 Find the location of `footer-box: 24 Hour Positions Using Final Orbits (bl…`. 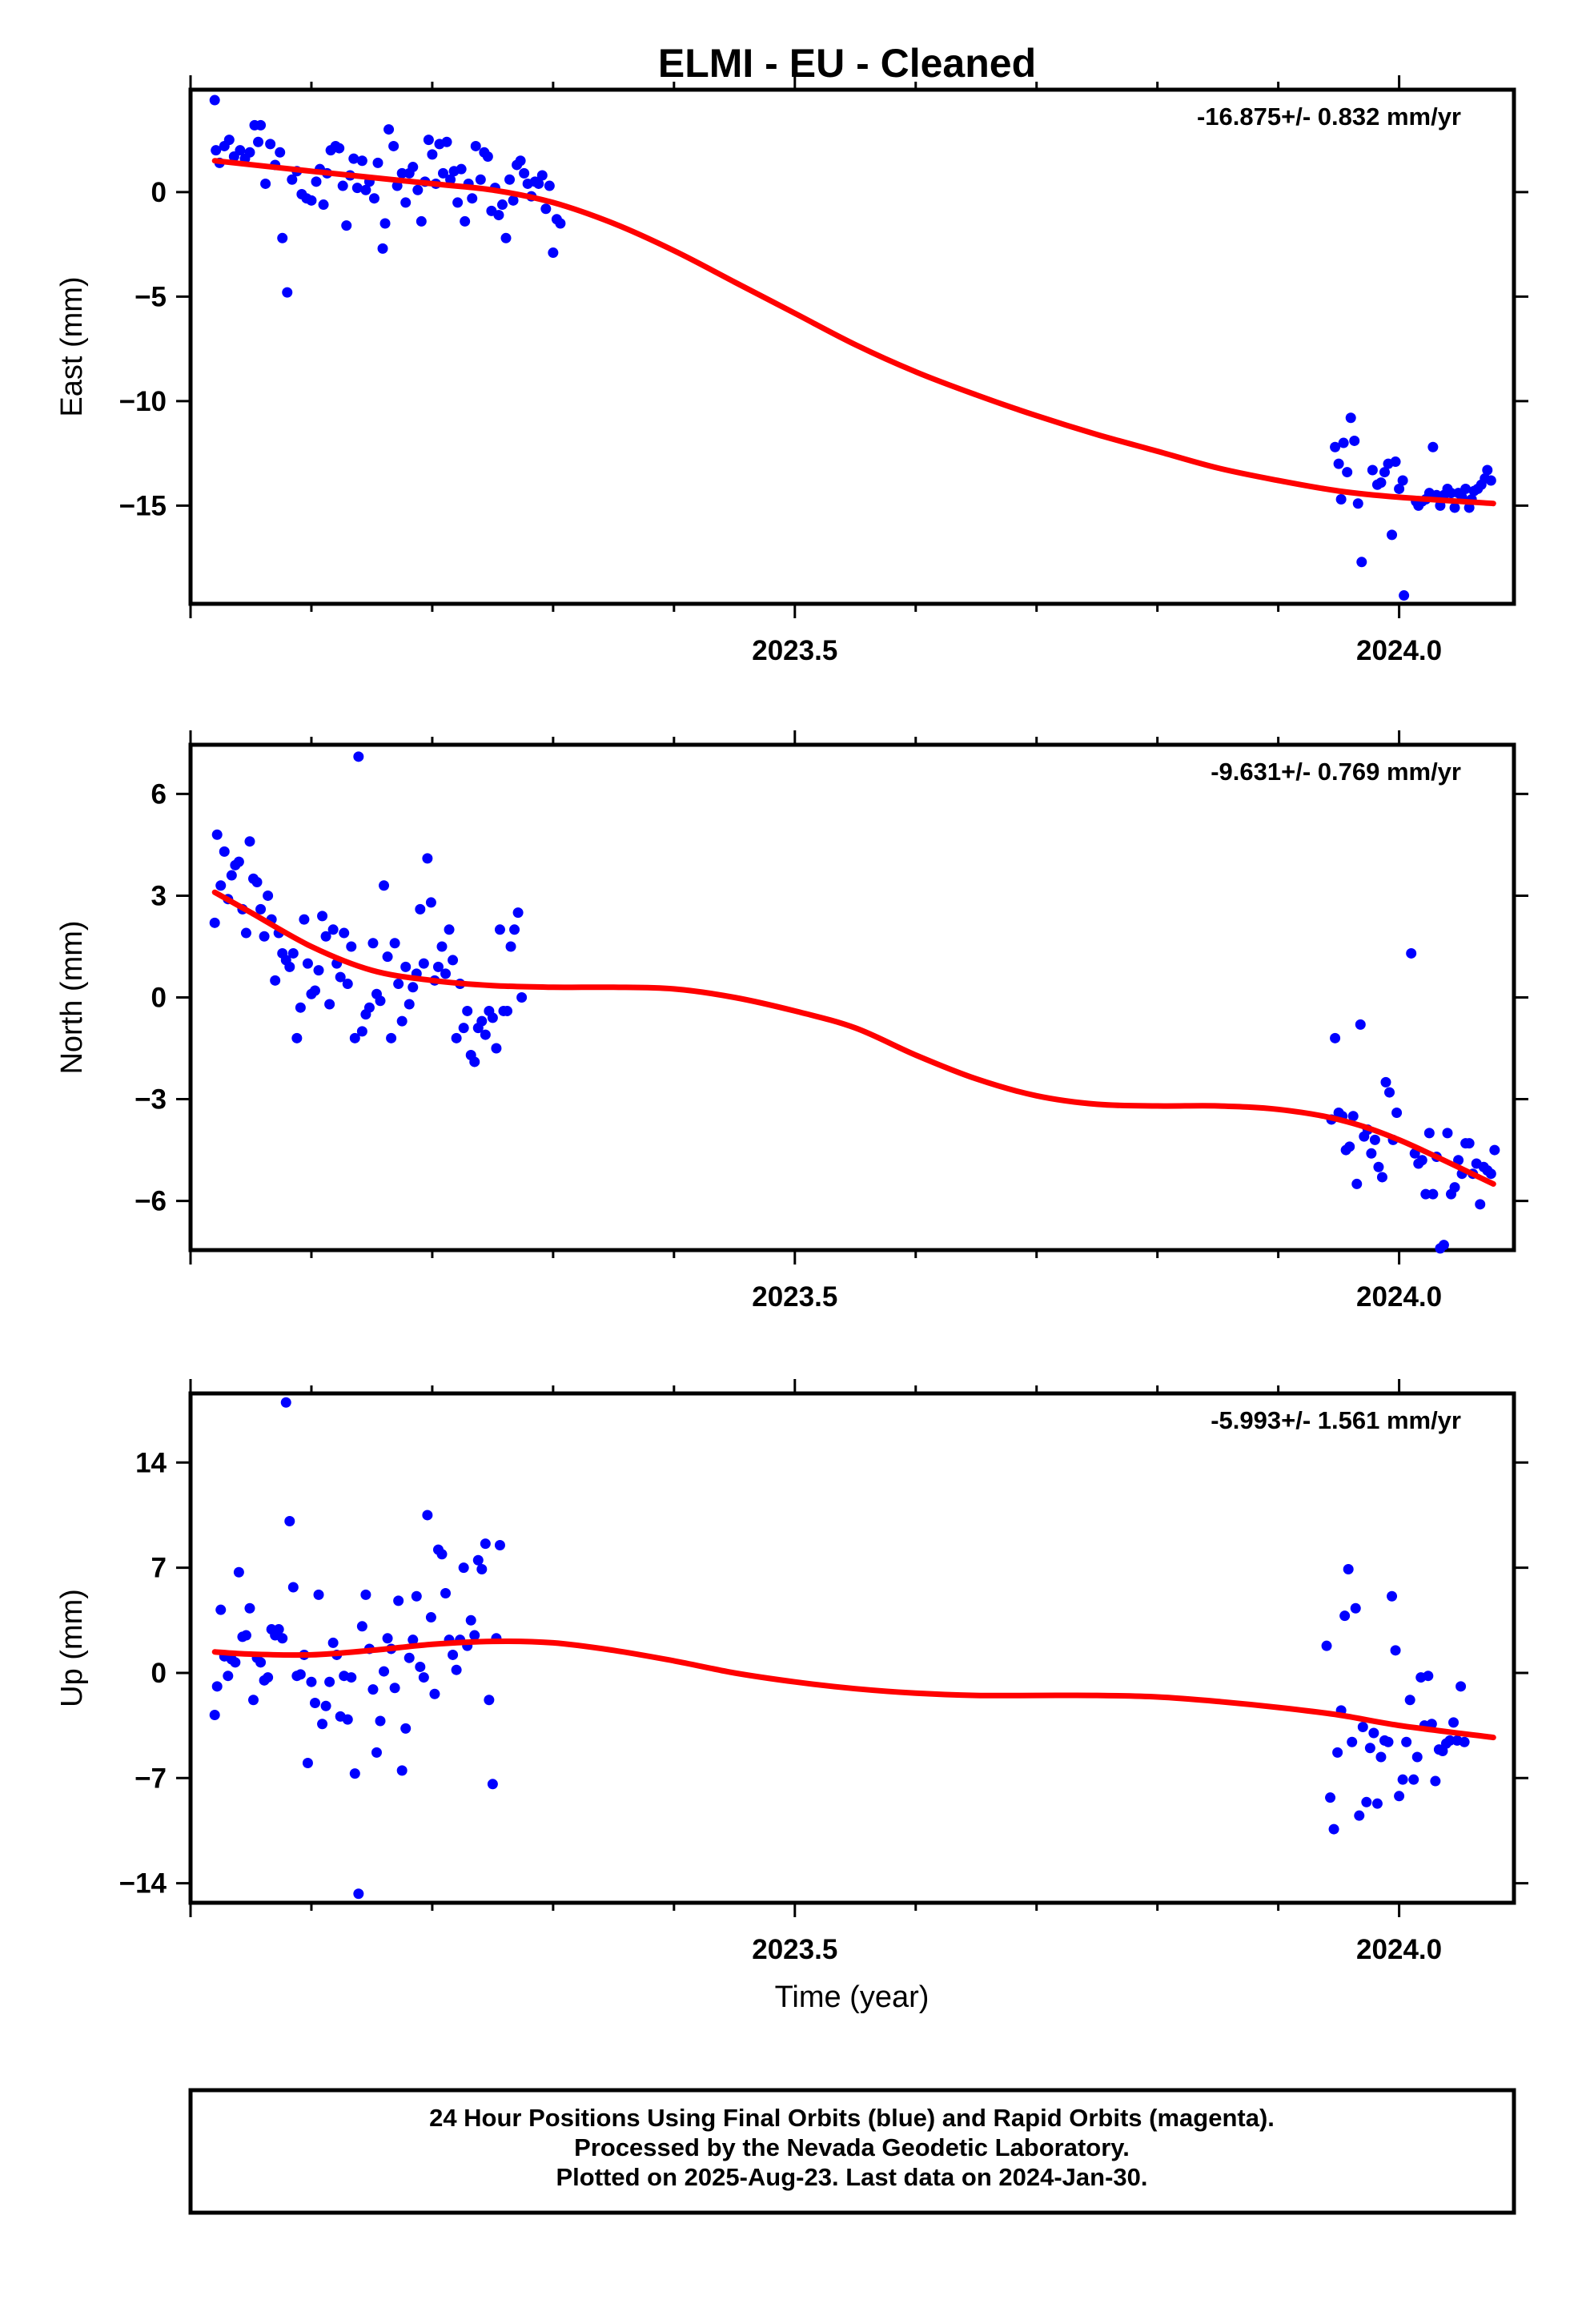

footer-box: 24 Hour Positions Using Final Orbits (bl… is located at coordinates (852, 2151).